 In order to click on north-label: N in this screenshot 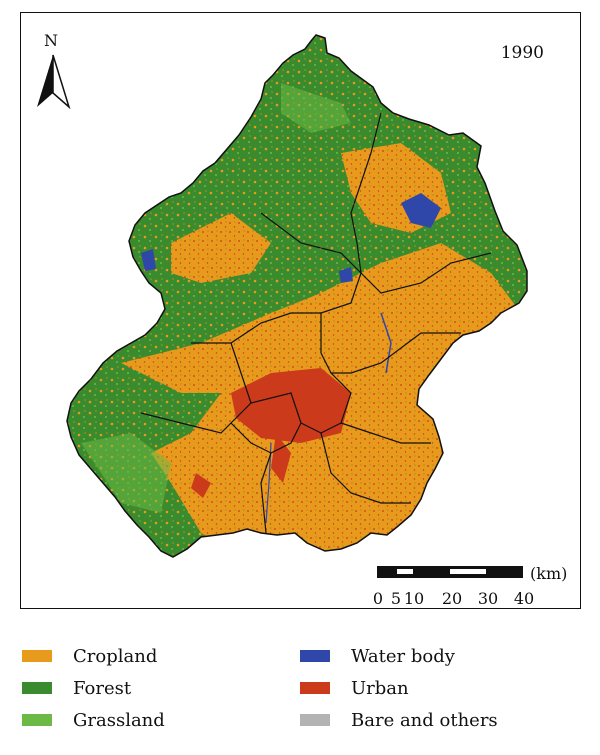, I will do `click(51, 40)`.